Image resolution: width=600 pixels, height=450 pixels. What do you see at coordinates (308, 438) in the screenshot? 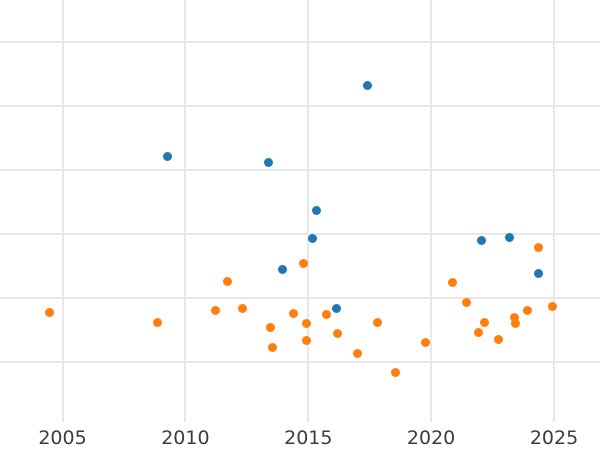
I see `x-tick-label: 2015` at bounding box center [308, 438].